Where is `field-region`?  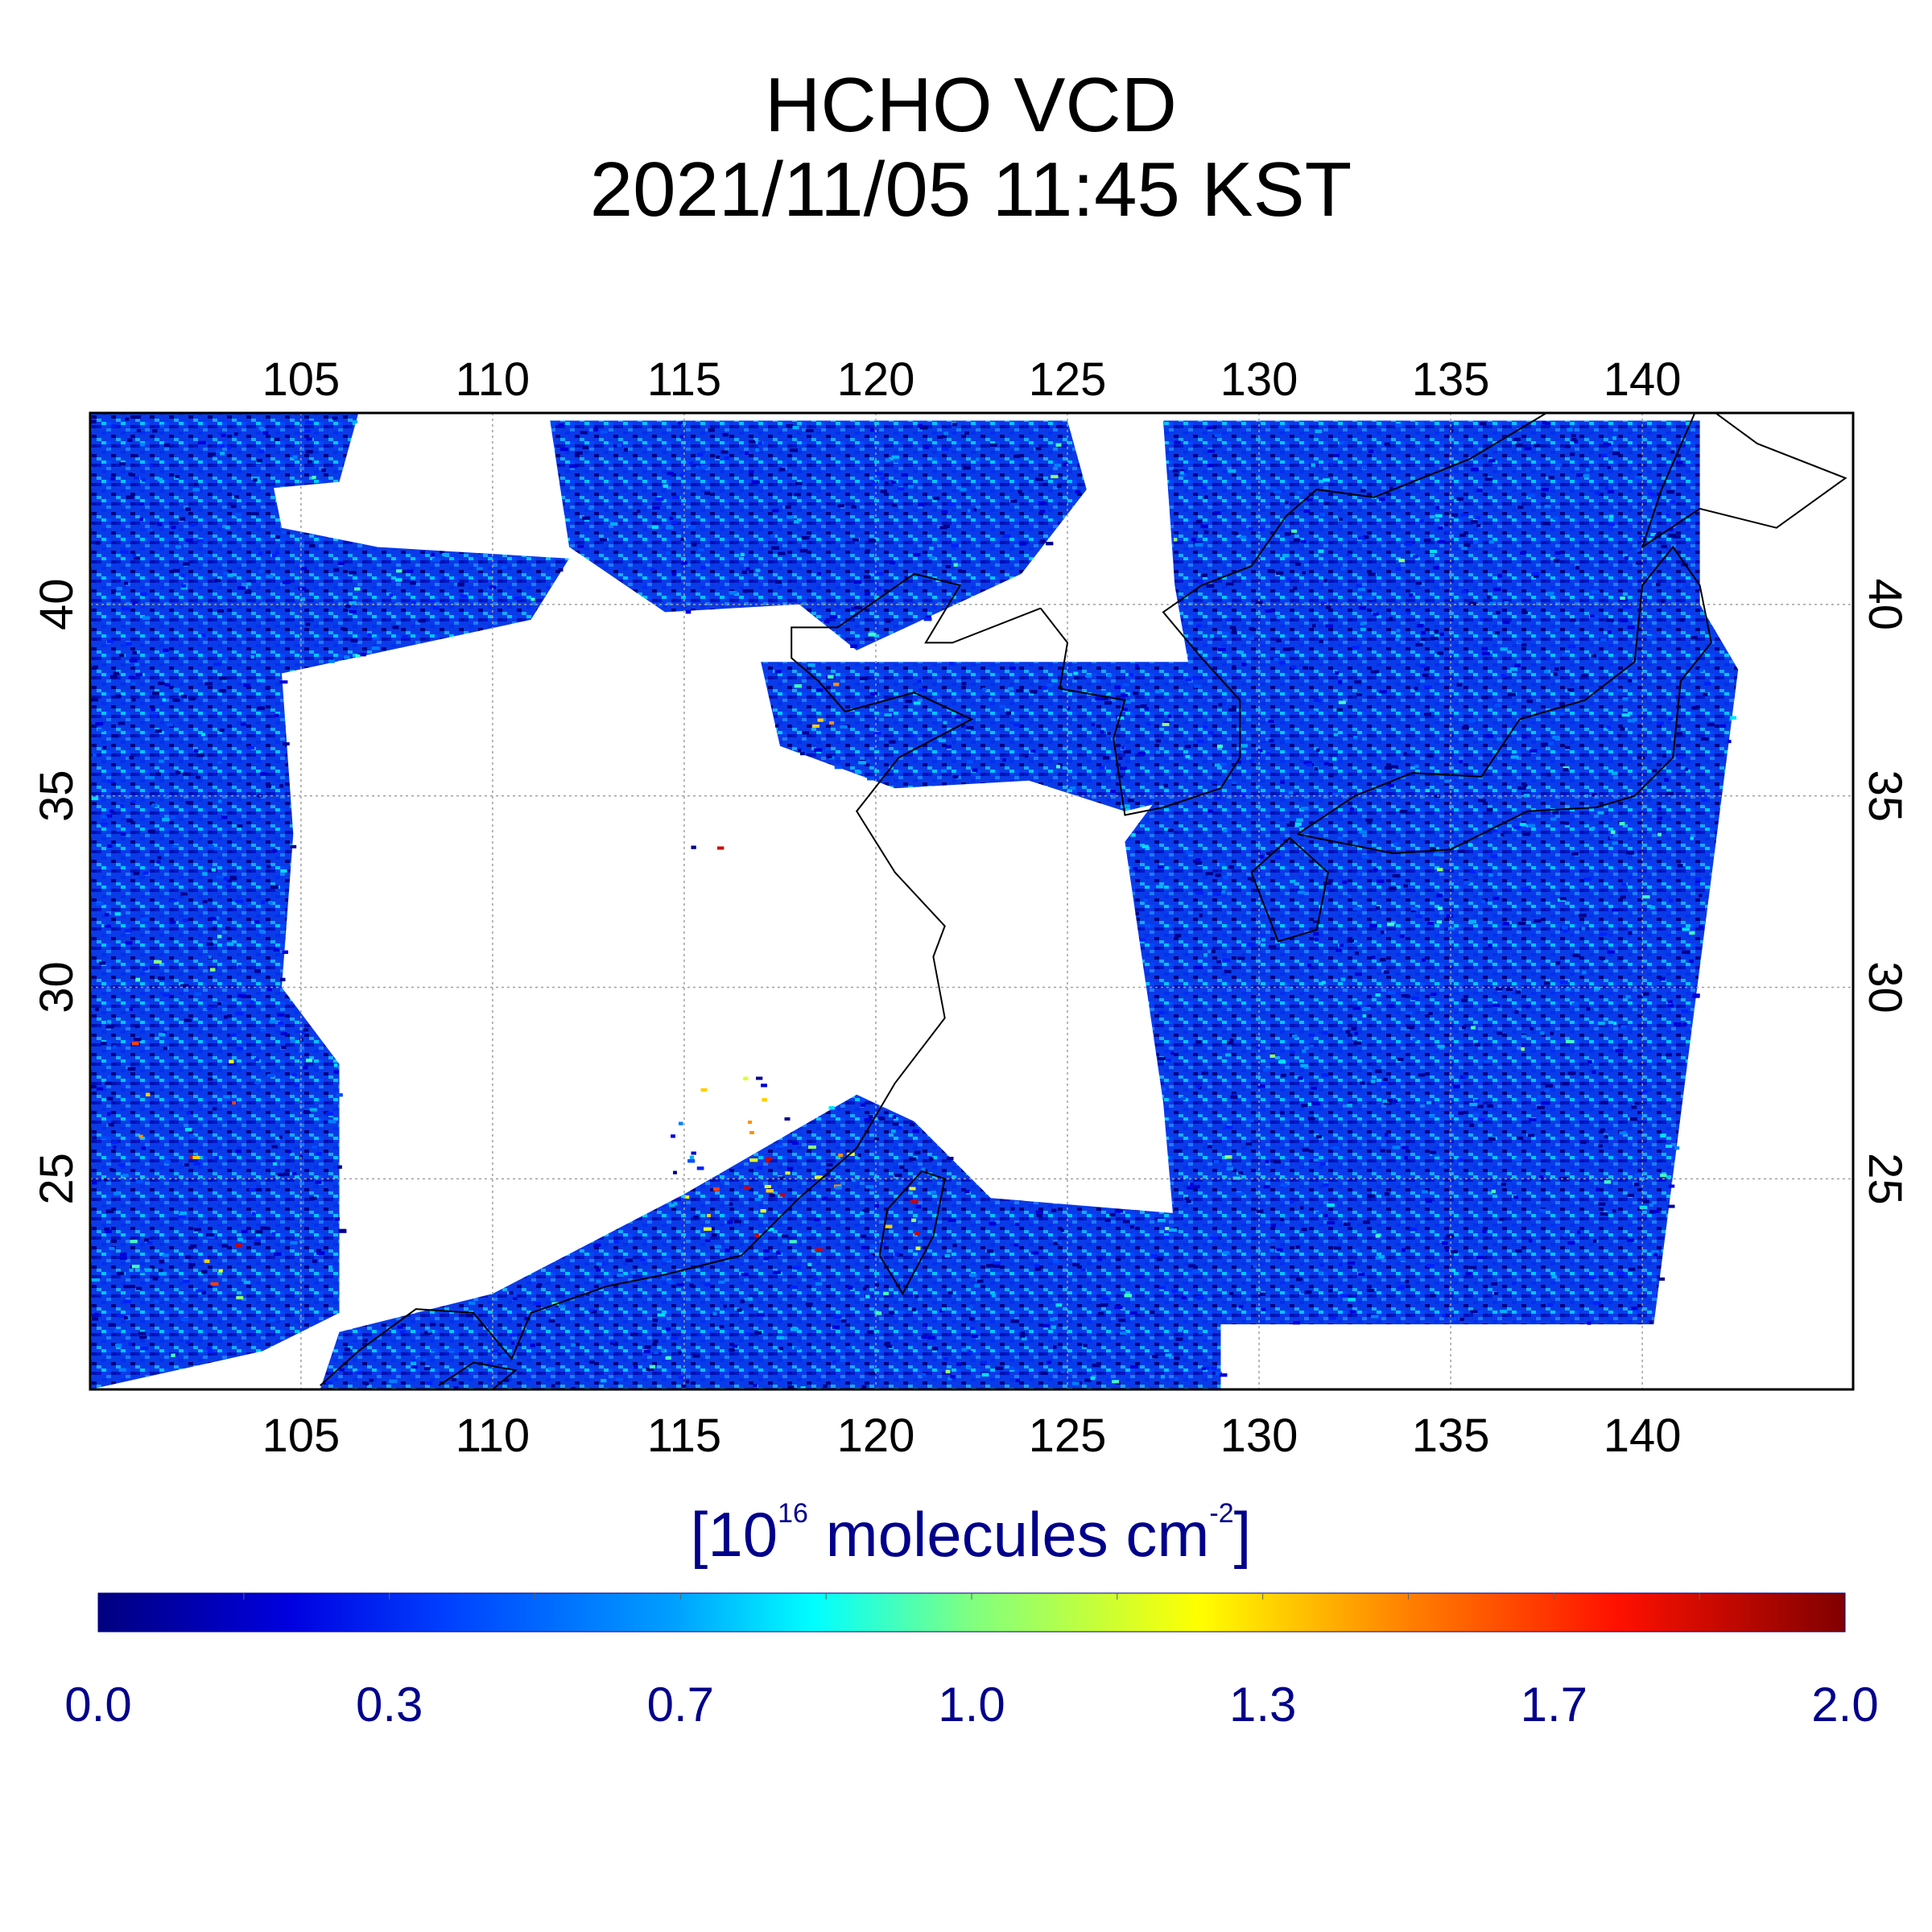 field-region is located at coordinates (1432, 872).